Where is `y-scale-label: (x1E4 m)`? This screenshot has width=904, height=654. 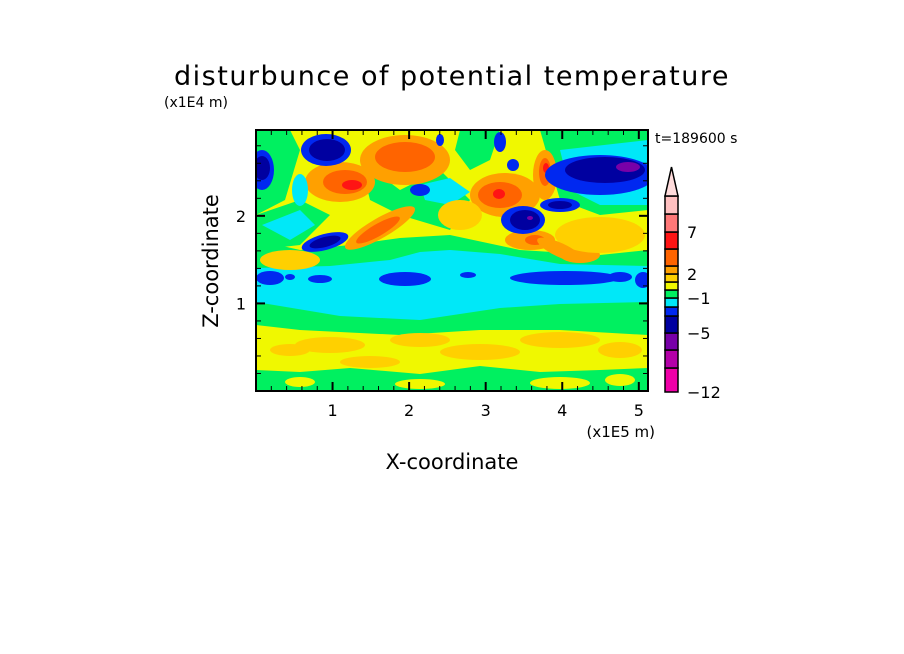
y-scale-label: (x1E4 m) is located at coordinates (196, 103).